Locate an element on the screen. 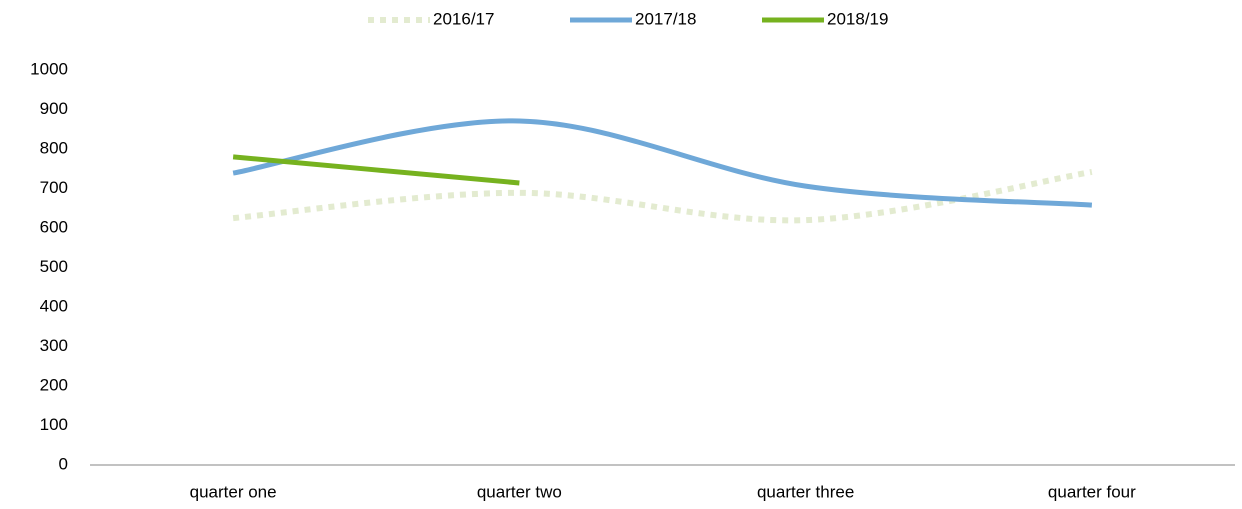 The image size is (1242, 509). y-tick-label: 300 is located at coordinates (54, 345).